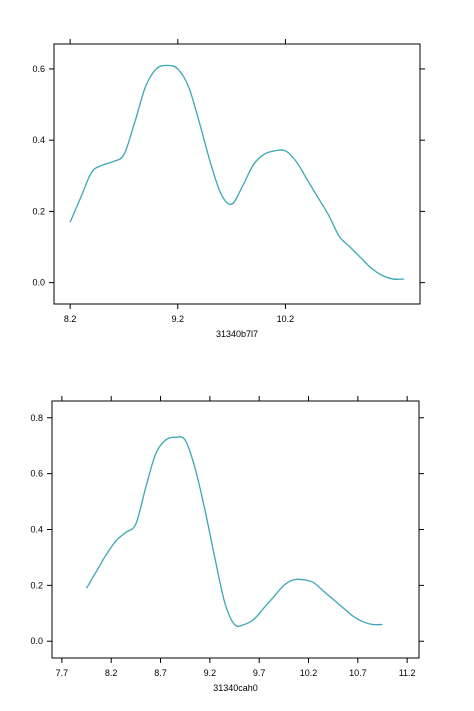  Describe the element at coordinates (62, 673) in the screenshot. I see `x-tick-label: 7.7` at that location.